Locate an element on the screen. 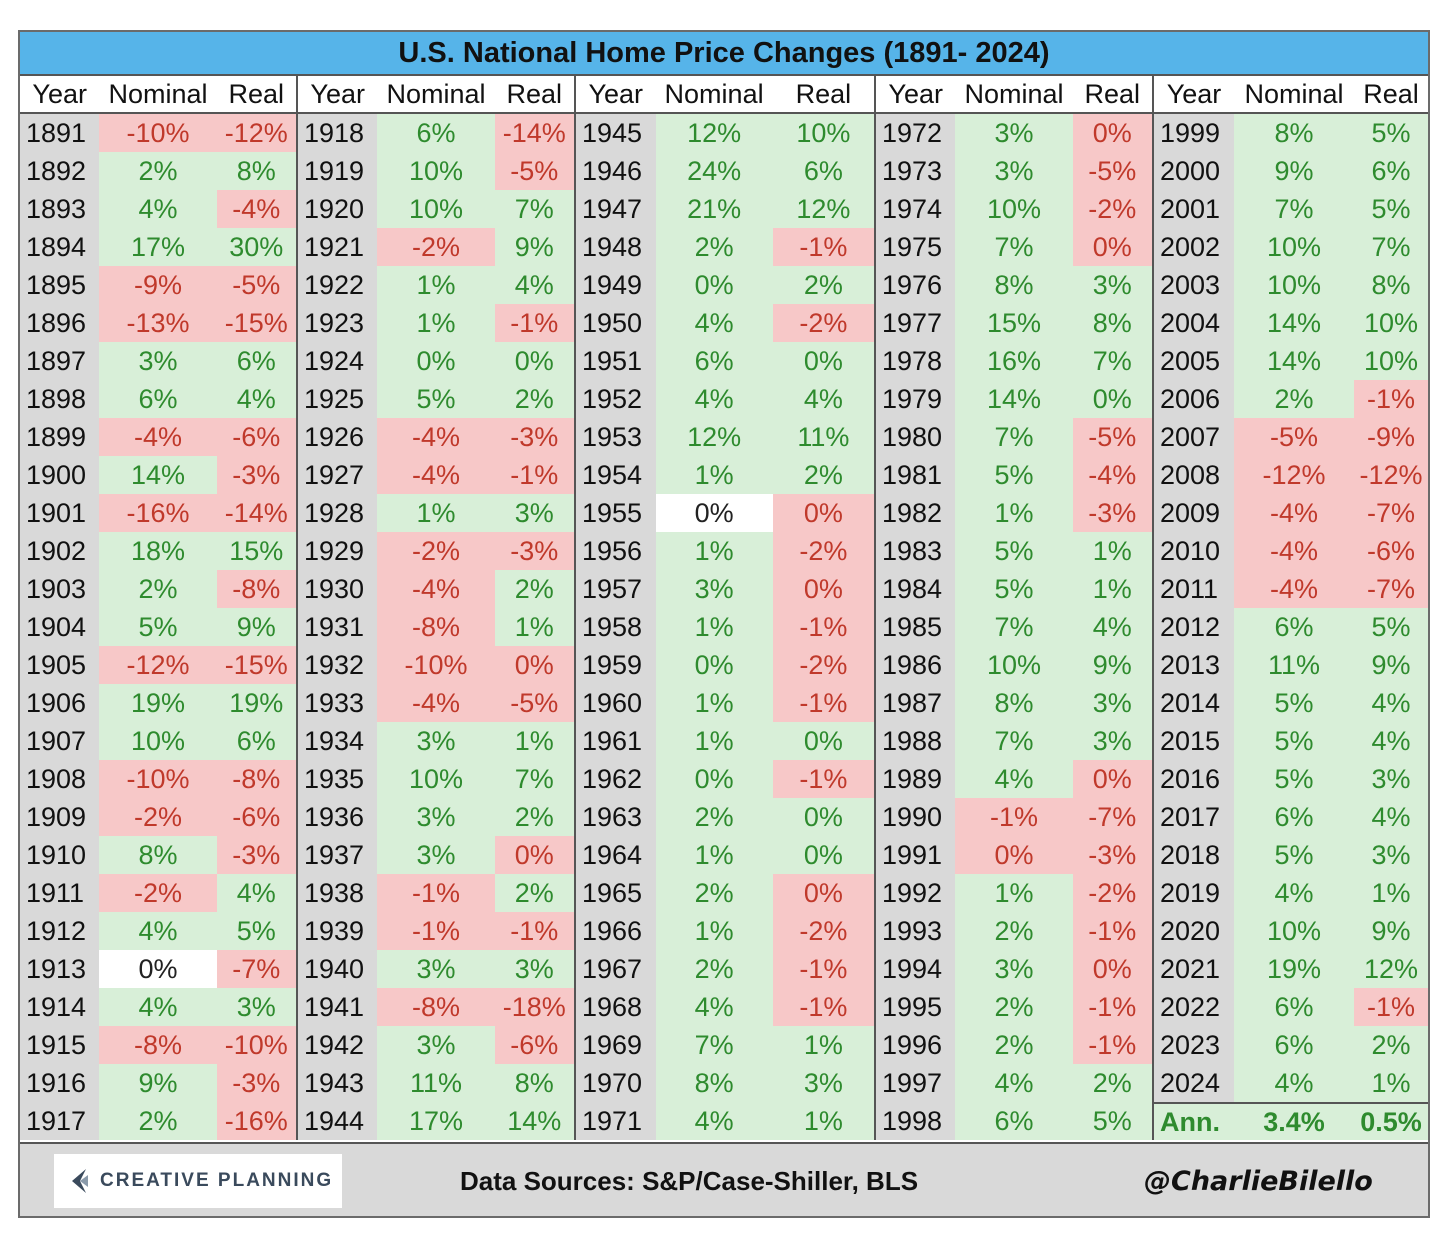 The width and height of the screenshot is (1448, 1240). year-cell: 2009 is located at coordinates (1194, 513).